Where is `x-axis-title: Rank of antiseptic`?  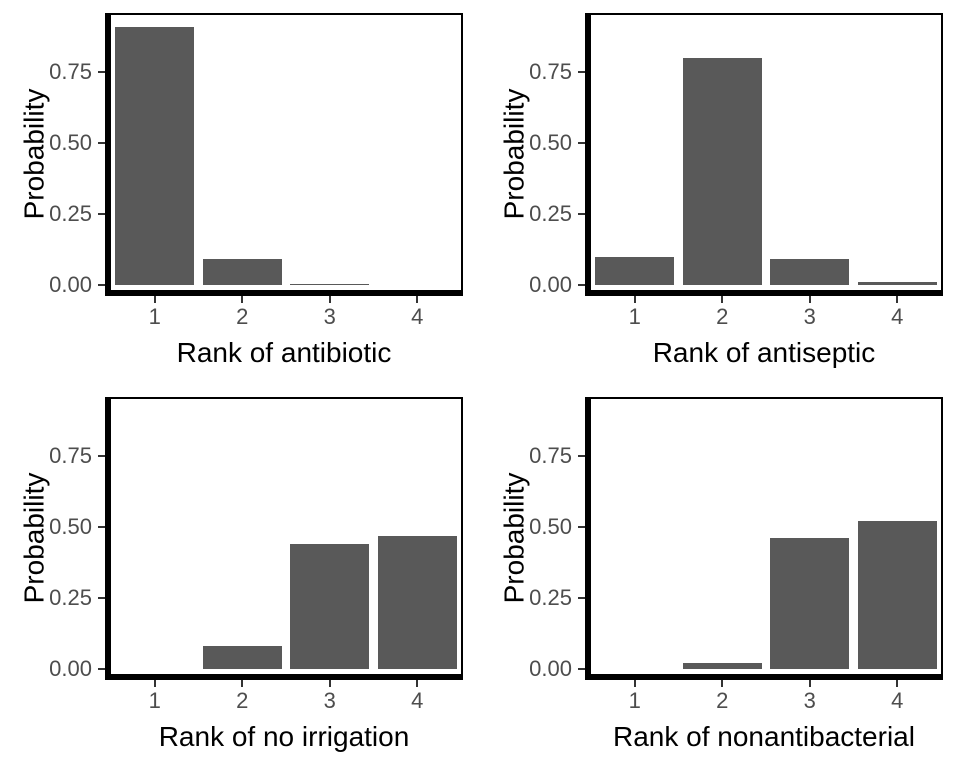
x-axis-title: Rank of antiseptic is located at coordinates (764, 352).